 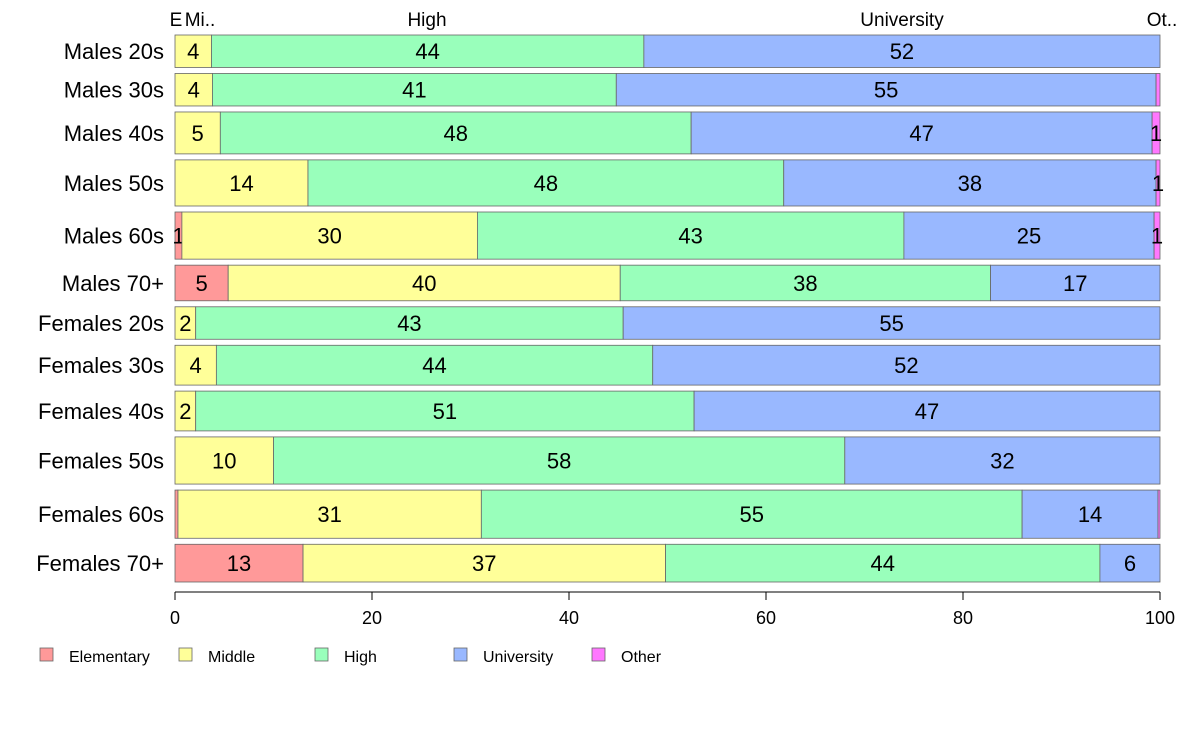 What do you see at coordinates (114, 183) in the screenshot?
I see `category-label: Males 50s` at bounding box center [114, 183].